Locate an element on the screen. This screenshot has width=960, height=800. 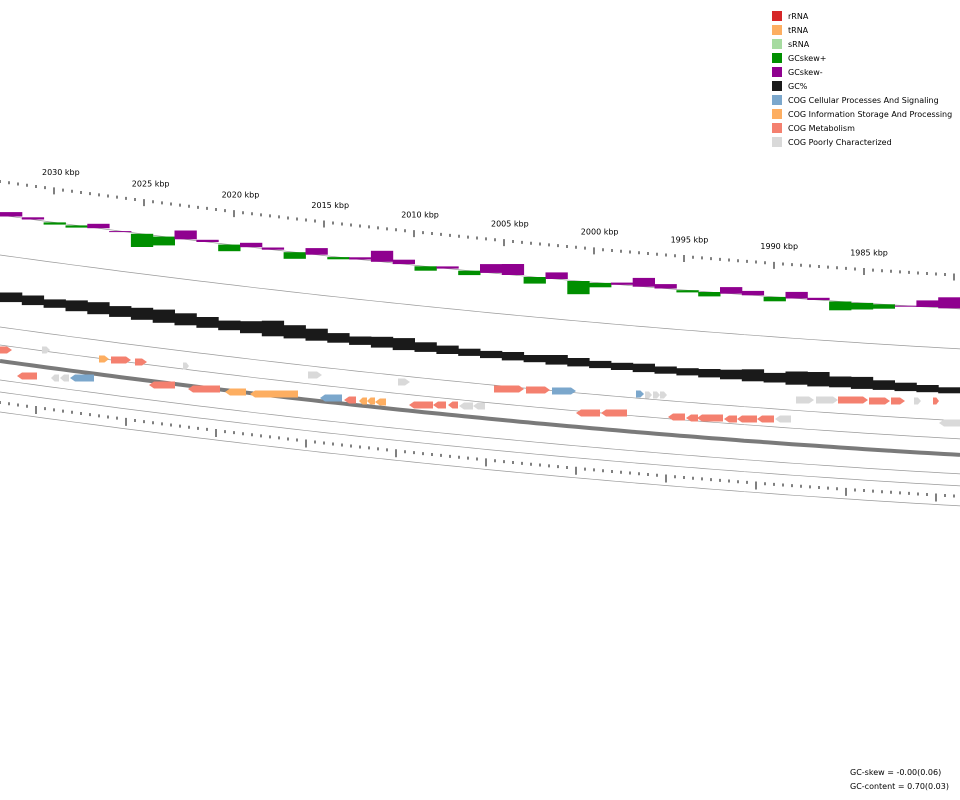
legend-swatch-cog-poorly is located at coordinates (777, 142).